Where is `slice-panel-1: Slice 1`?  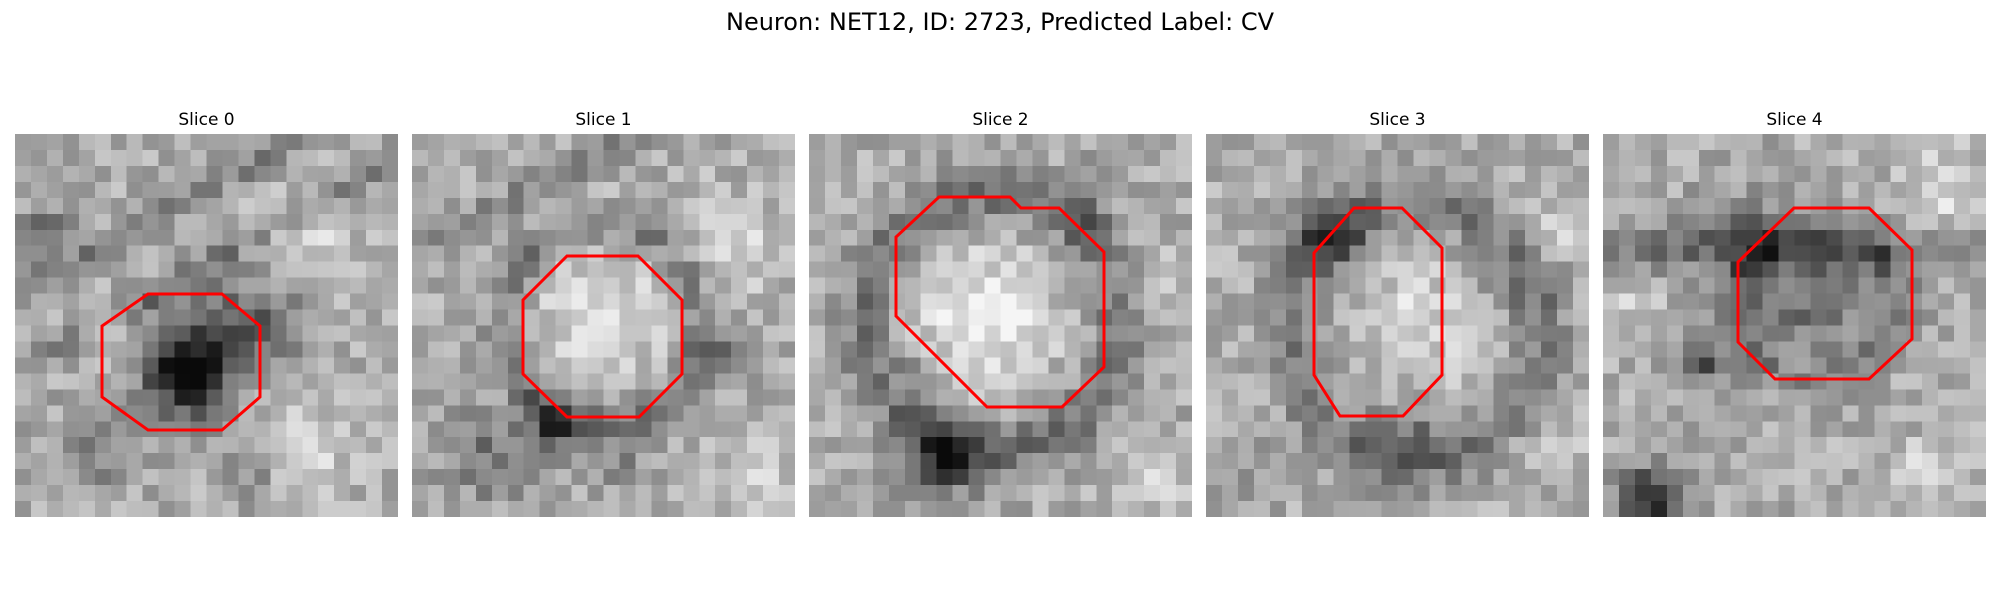 slice-panel-1: Slice 1 is located at coordinates (603, 315).